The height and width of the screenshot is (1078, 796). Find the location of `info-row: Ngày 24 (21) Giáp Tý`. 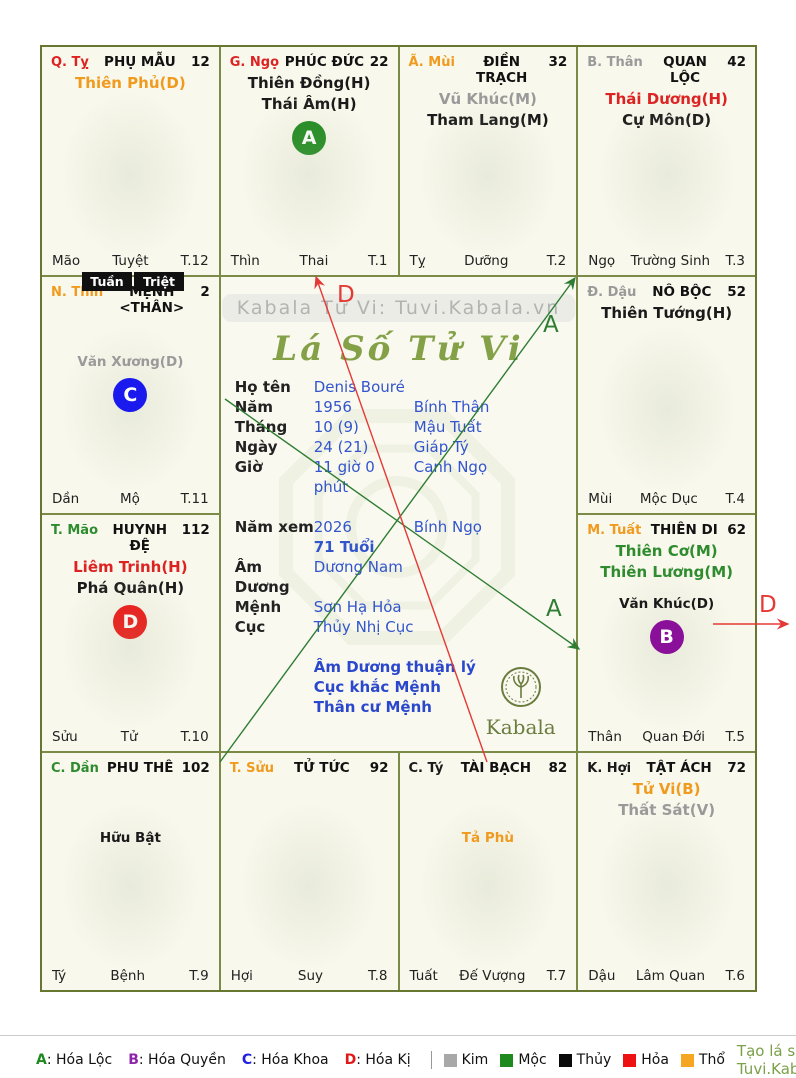

info-row: Ngày 24 (21) Giáp Tý is located at coordinates (362, 447).